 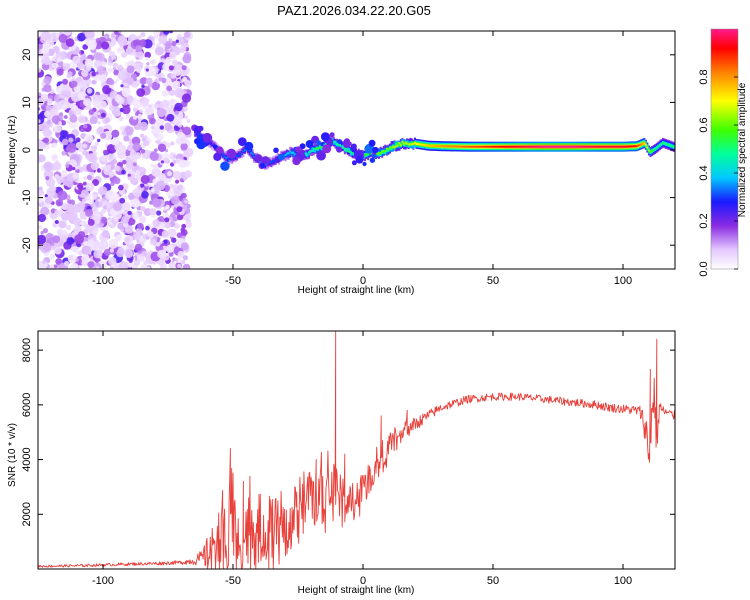 What do you see at coordinates (704, 220) in the screenshot?
I see `colorbar-tick-label: 0.2` at bounding box center [704, 220].